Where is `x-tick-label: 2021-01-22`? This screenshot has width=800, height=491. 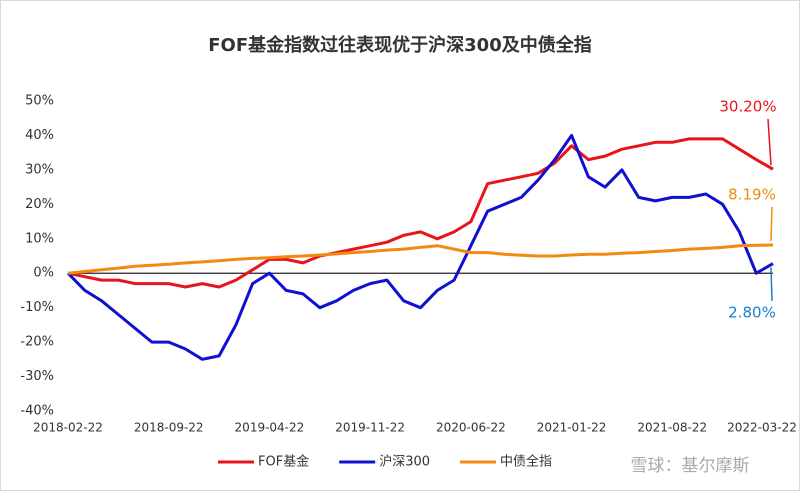 x-tick-label: 2021-01-22 is located at coordinates (572, 428).